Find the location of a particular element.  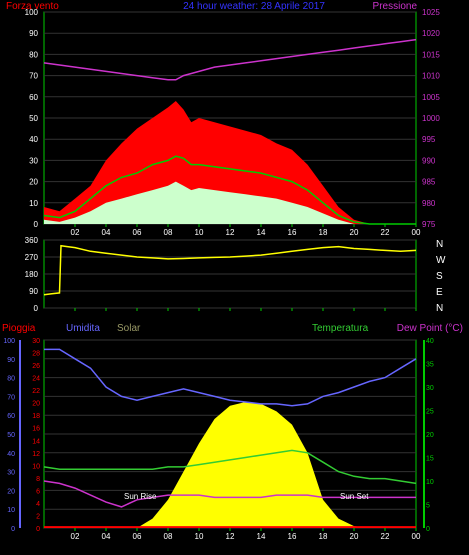

x-tick-label: 00 is located at coordinates (416, 536).